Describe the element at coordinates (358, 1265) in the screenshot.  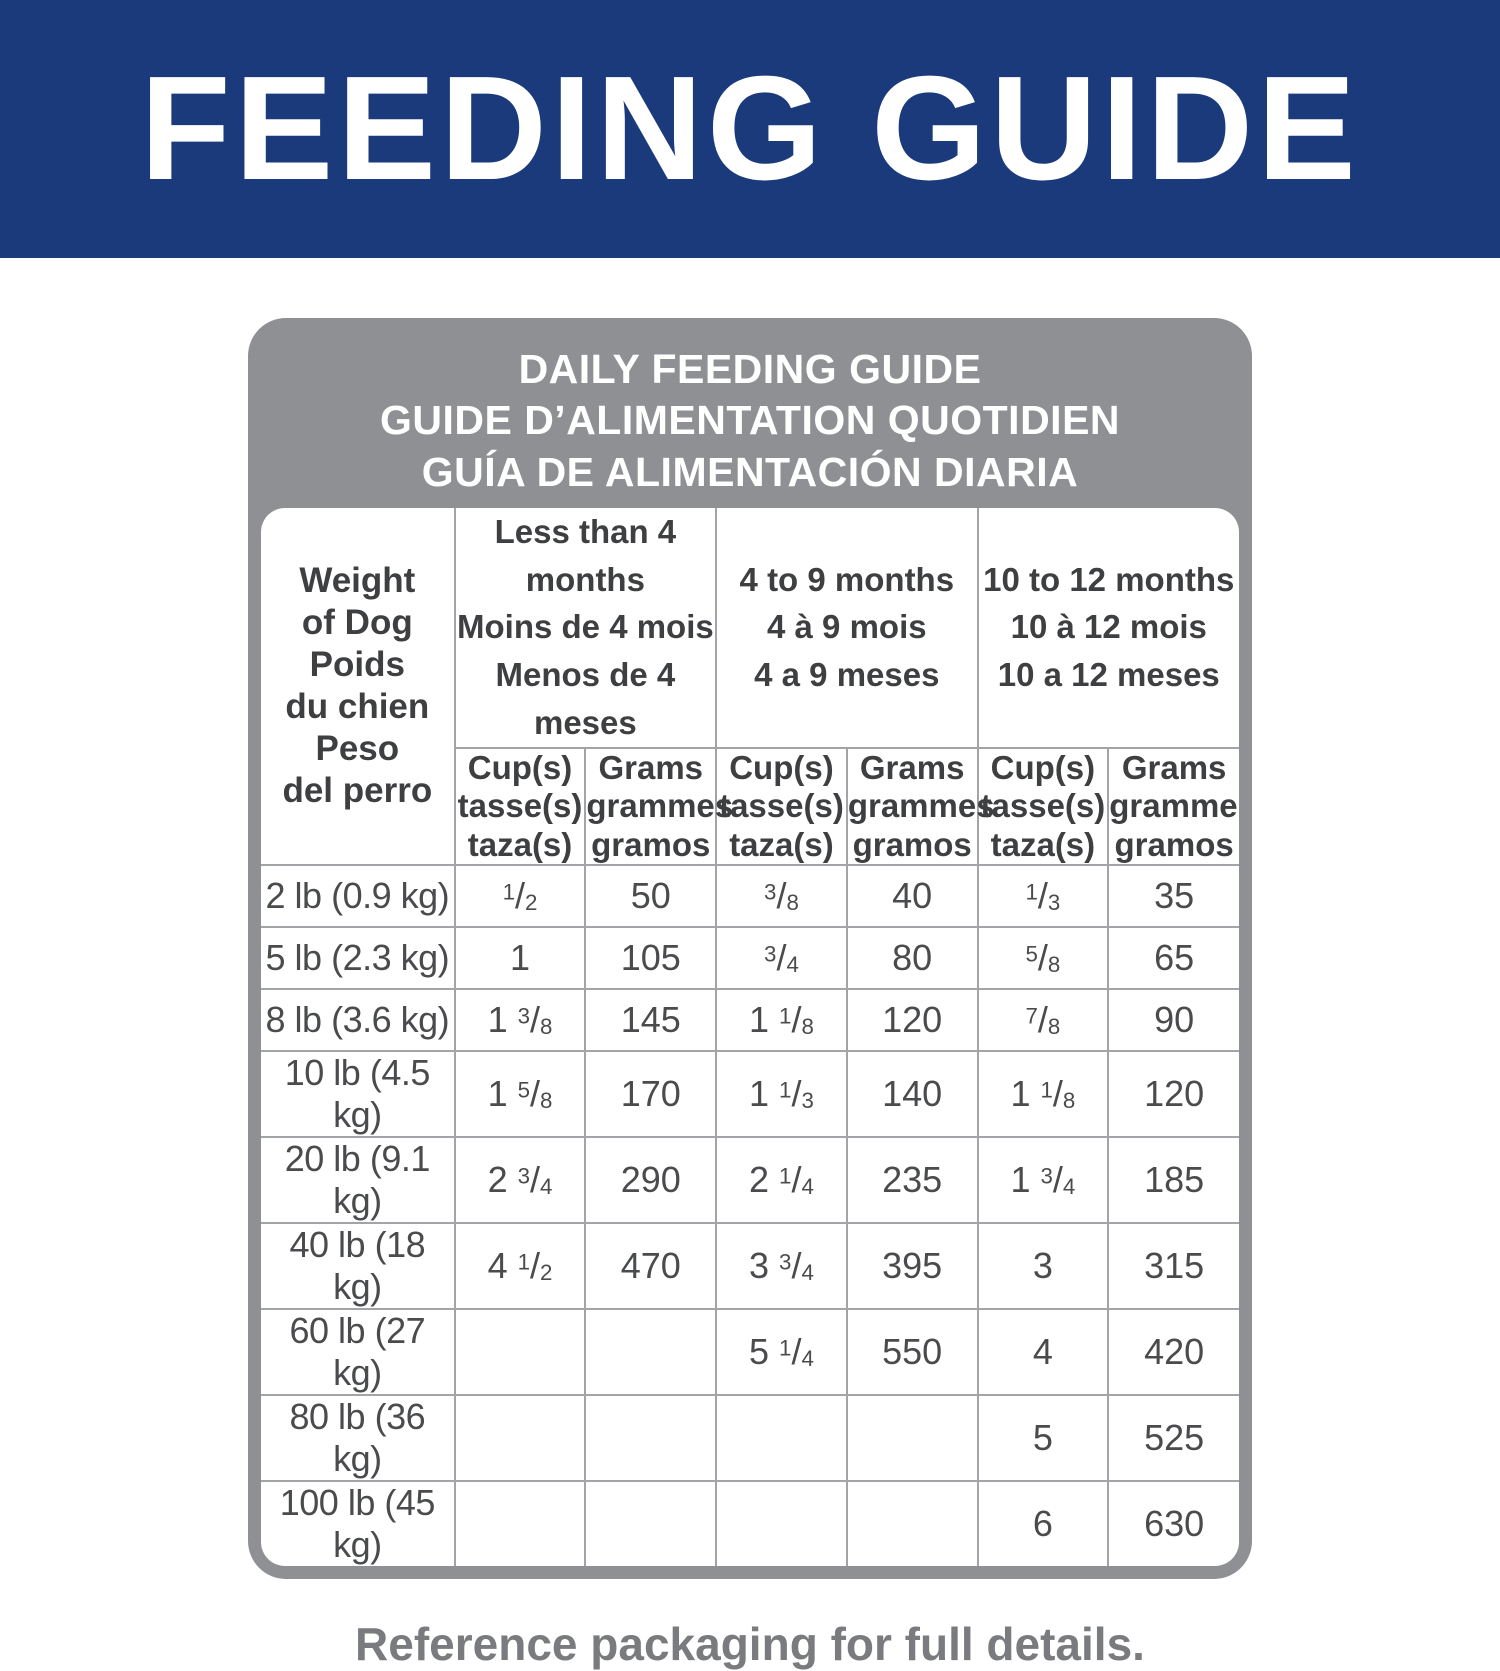
I see `weight-cell: 40 lb (18 kg)` at that location.